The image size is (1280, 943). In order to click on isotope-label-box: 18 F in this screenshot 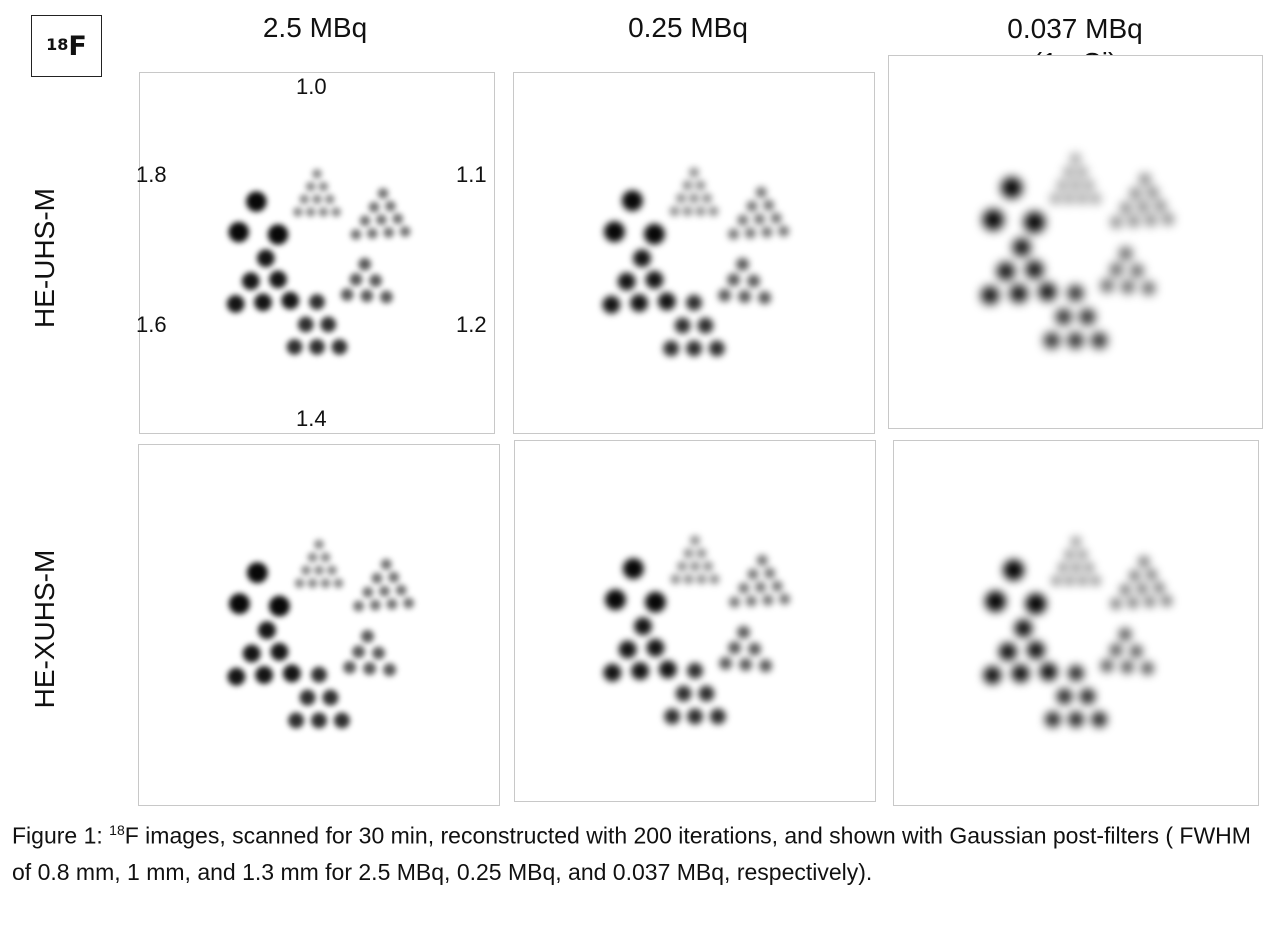, I will do `click(66, 46)`.